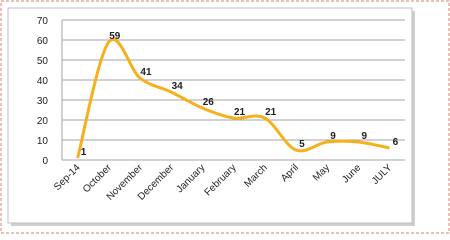  I want to click on y-tick-label: 20, so click(43, 121).